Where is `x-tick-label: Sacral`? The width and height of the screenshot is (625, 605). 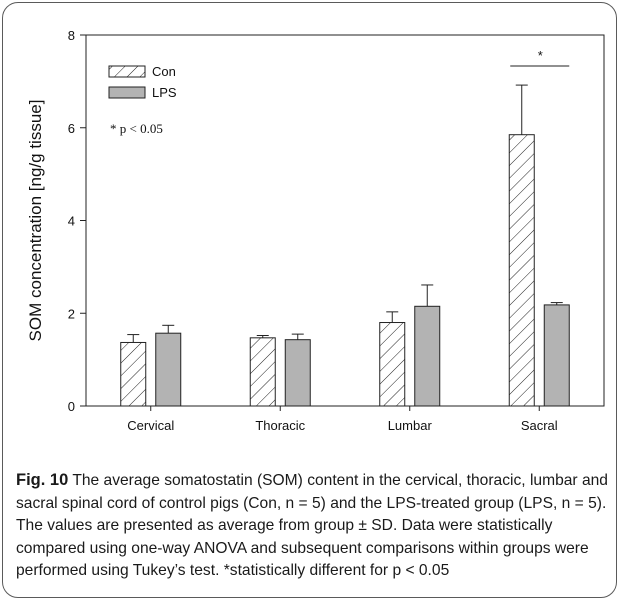 x-tick-label: Sacral is located at coordinates (539, 425).